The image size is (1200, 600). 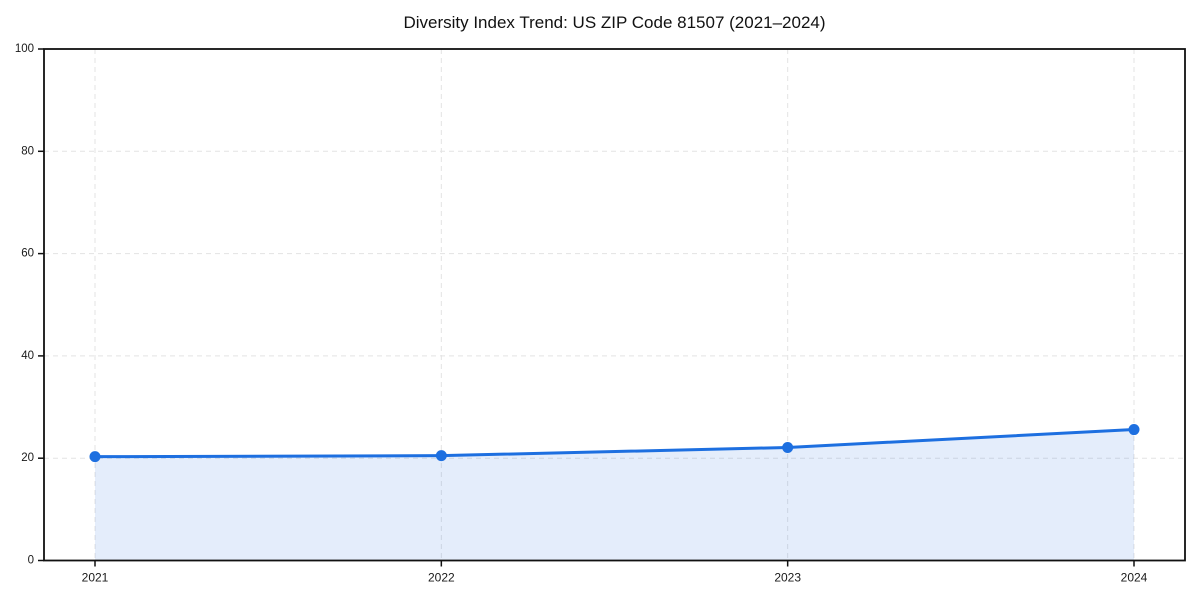 I want to click on x-tick-label: 2023, so click(x=787, y=578).